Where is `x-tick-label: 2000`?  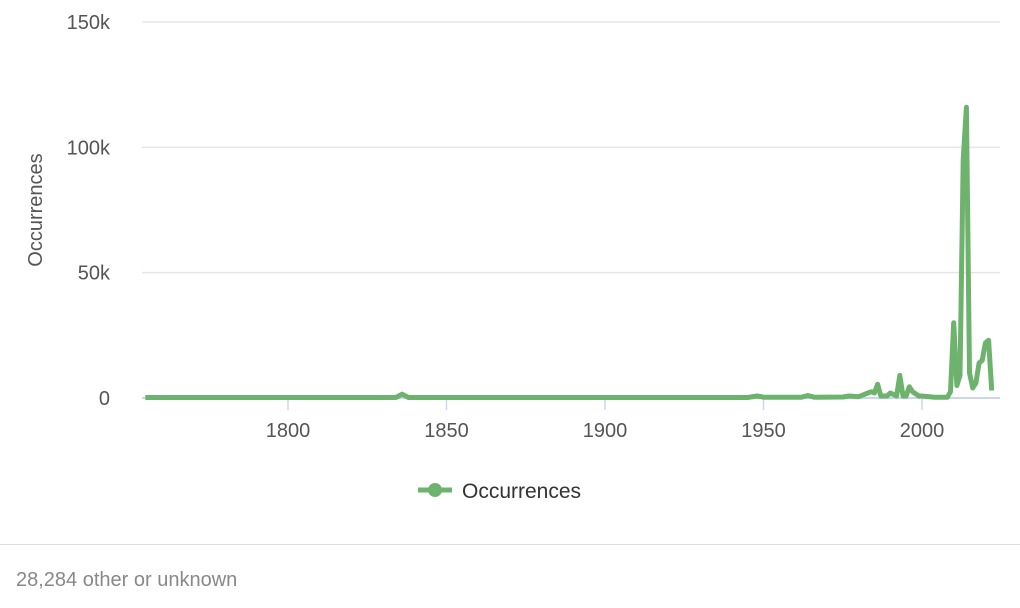 x-tick-label: 2000 is located at coordinates (922, 431).